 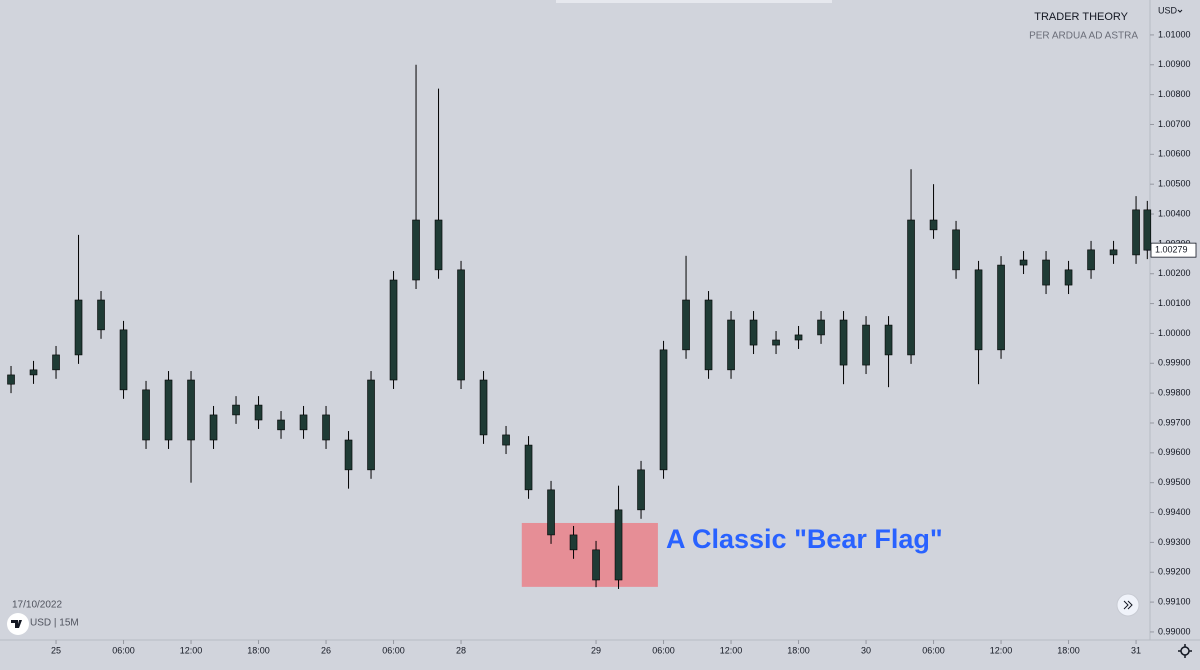 What do you see at coordinates (1174, 124) in the screenshot?
I see `y-tick-label: 1.00700` at bounding box center [1174, 124].